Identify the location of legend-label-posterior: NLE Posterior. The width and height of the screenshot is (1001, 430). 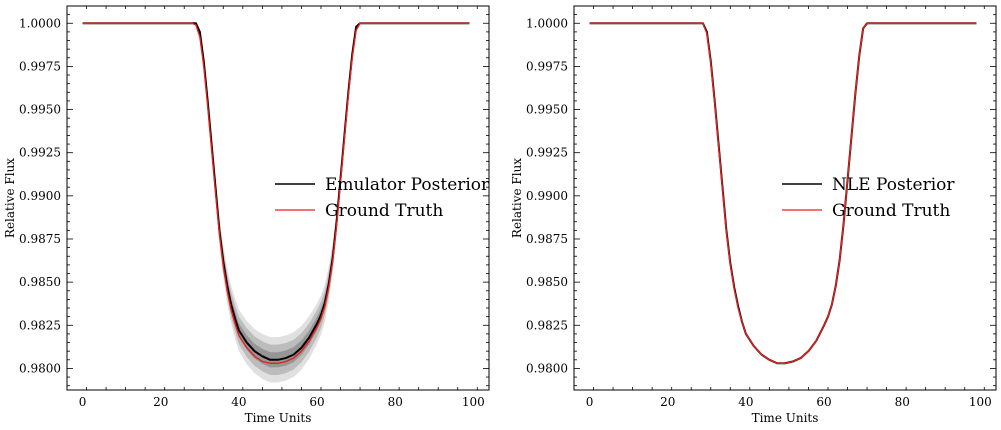
(893, 185).